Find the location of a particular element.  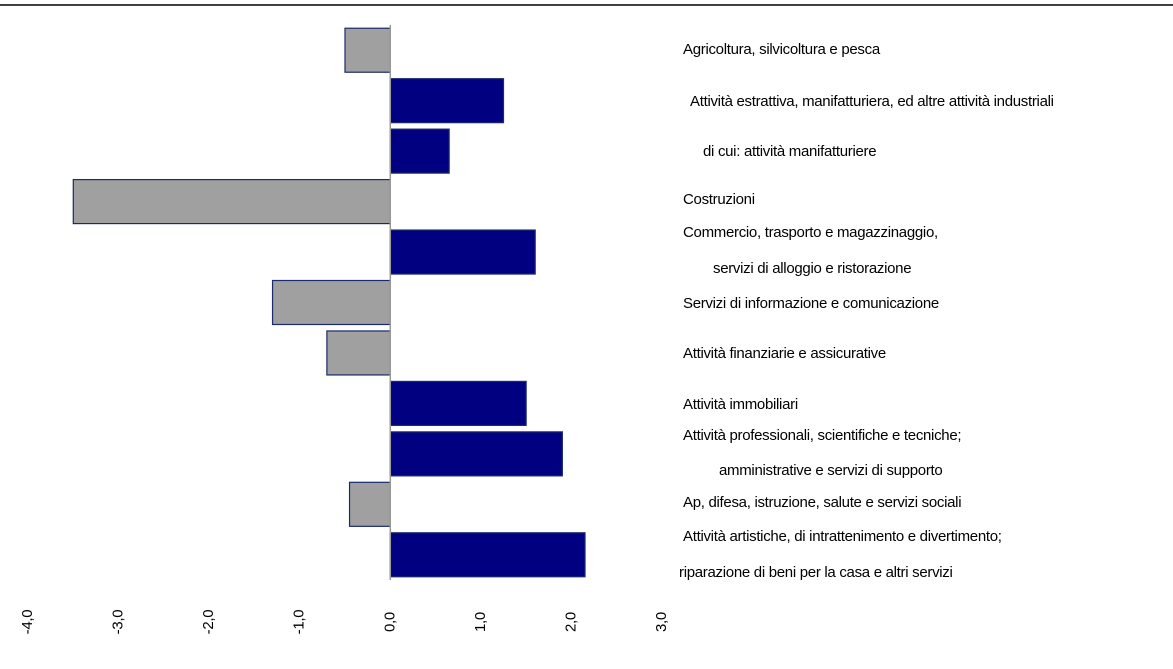

x-tick-label: 2,0 is located at coordinates (570, 622).